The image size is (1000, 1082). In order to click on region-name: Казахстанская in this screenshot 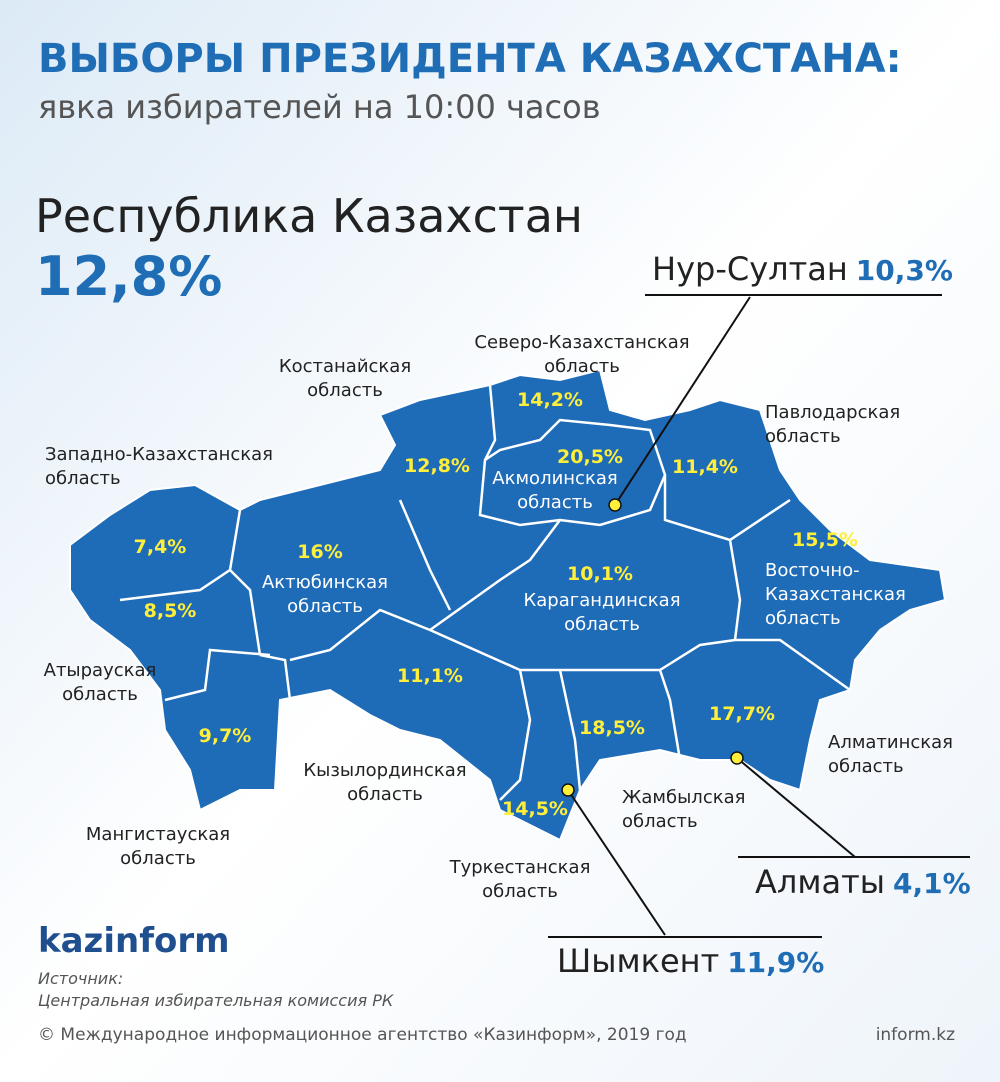, I will do `click(835, 594)`.